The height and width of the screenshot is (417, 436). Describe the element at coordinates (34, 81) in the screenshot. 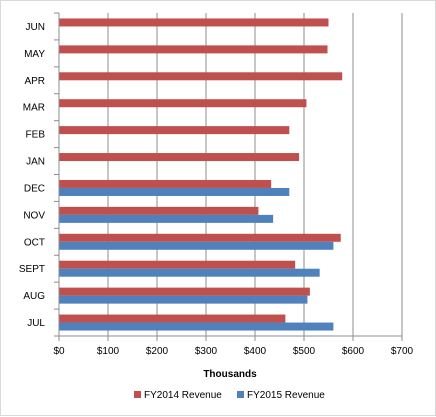

I see `y-tick-label: APR` at that location.